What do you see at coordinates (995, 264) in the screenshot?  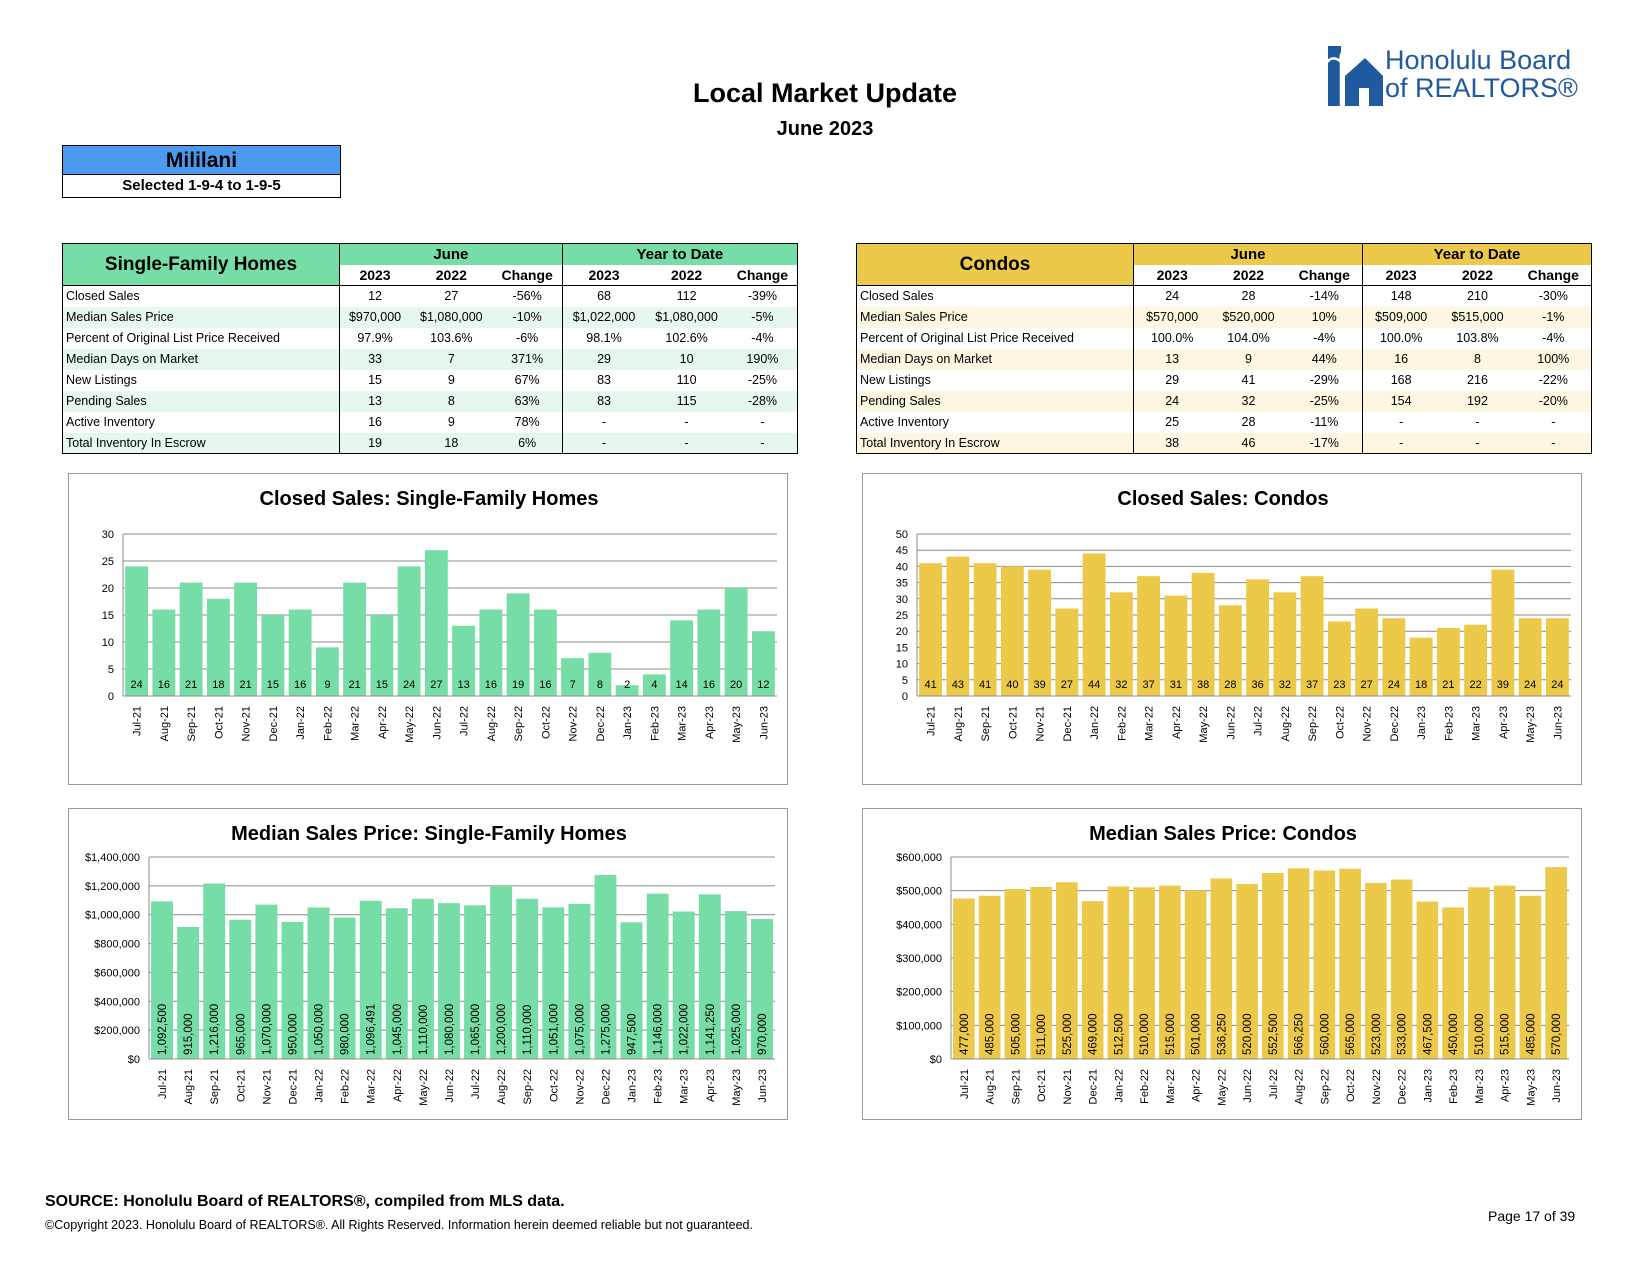 I see `condo-category-header: Condos` at bounding box center [995, 264].